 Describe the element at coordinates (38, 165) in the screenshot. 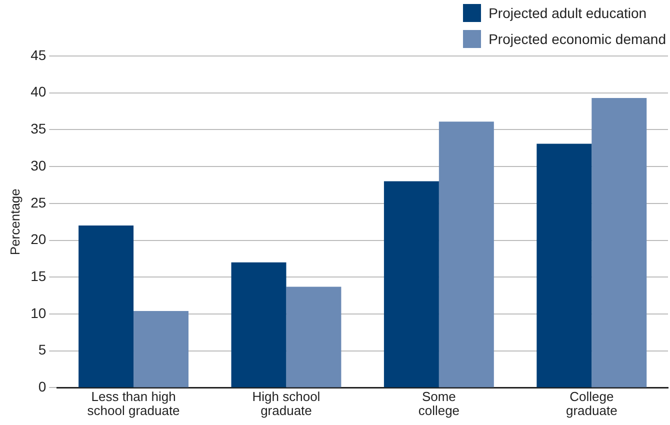

I see `y-tick-label: 30` at that location.